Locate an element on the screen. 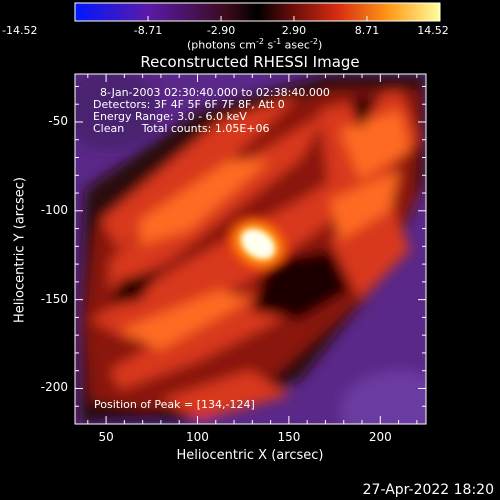 Image resolution: width=500 pixels, height=500 pixels. colorbar is located at coordinates (257, 12).